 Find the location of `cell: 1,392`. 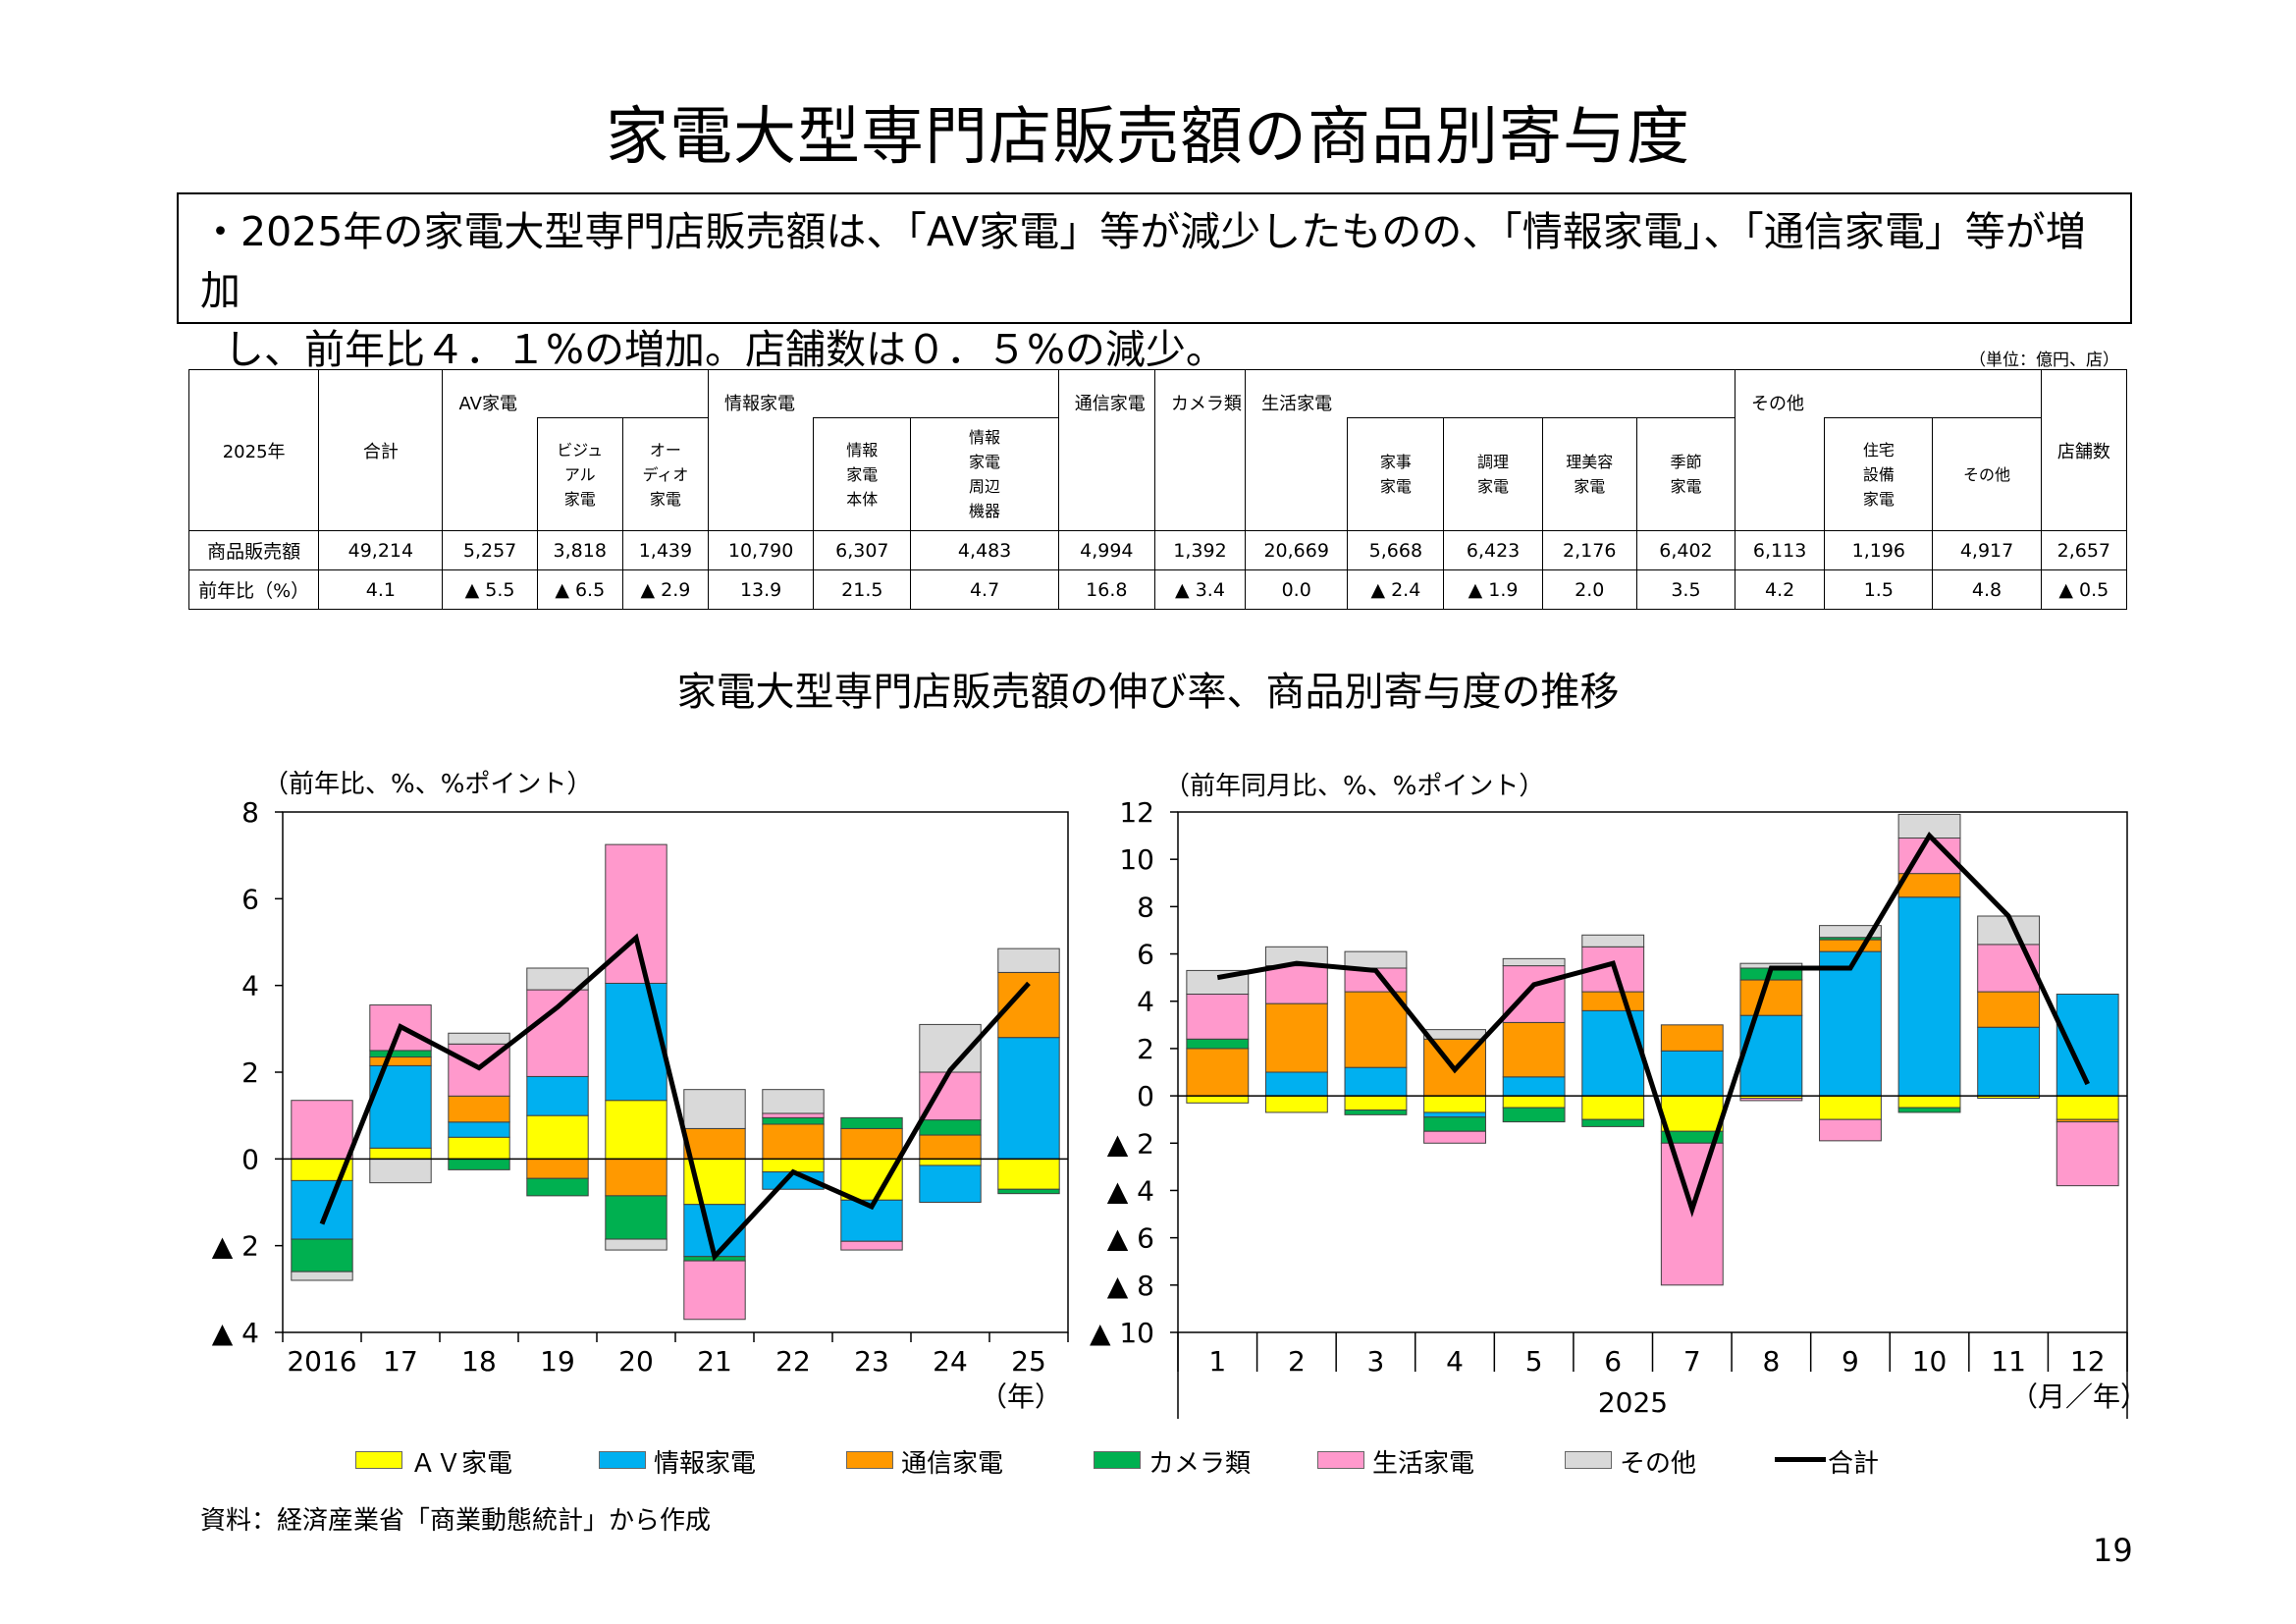

cell: 1,392 is located at coordinates (1200, 550).